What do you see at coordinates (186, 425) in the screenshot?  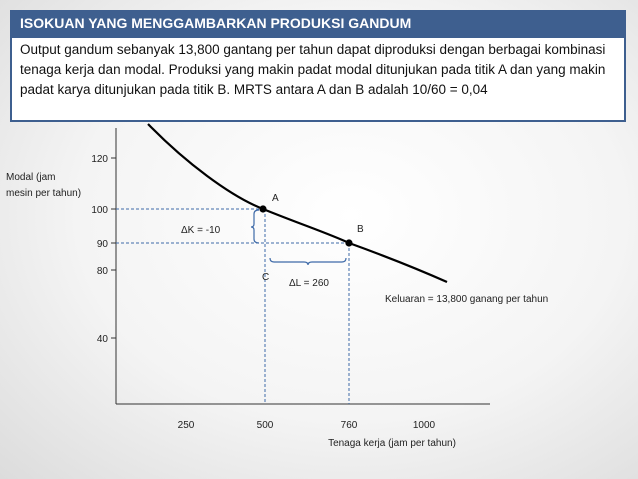 I see `x-tick-label: 250` at bounding box center [186, 425].